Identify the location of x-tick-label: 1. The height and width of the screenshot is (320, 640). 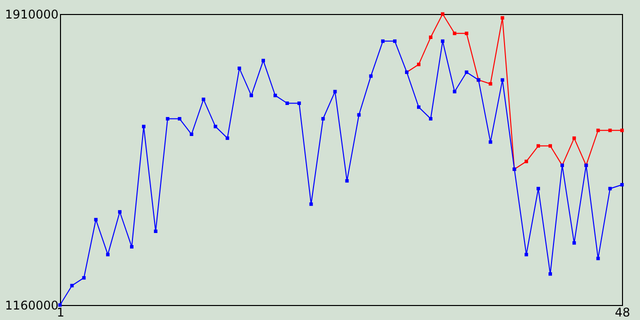
(60, 313).